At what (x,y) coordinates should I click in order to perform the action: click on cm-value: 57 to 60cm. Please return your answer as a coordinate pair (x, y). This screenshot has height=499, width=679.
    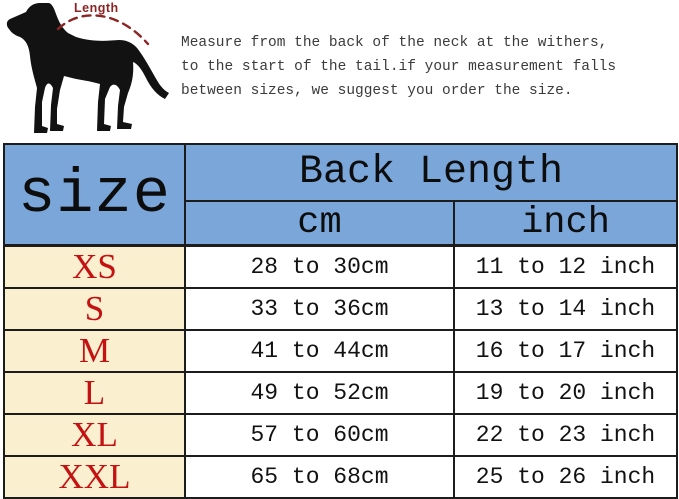
    Looking at the image, I should click on (319, 435).